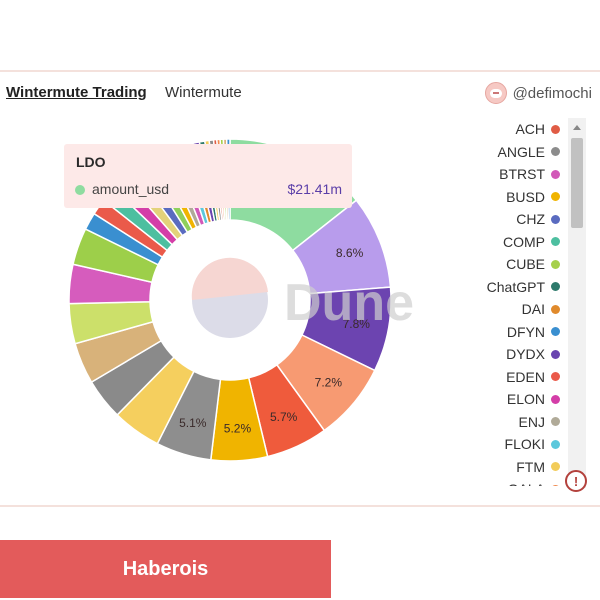 The height and width of the screenshot is (600, 600). I want to click on legend-item: DFYN, so click(510, 332).